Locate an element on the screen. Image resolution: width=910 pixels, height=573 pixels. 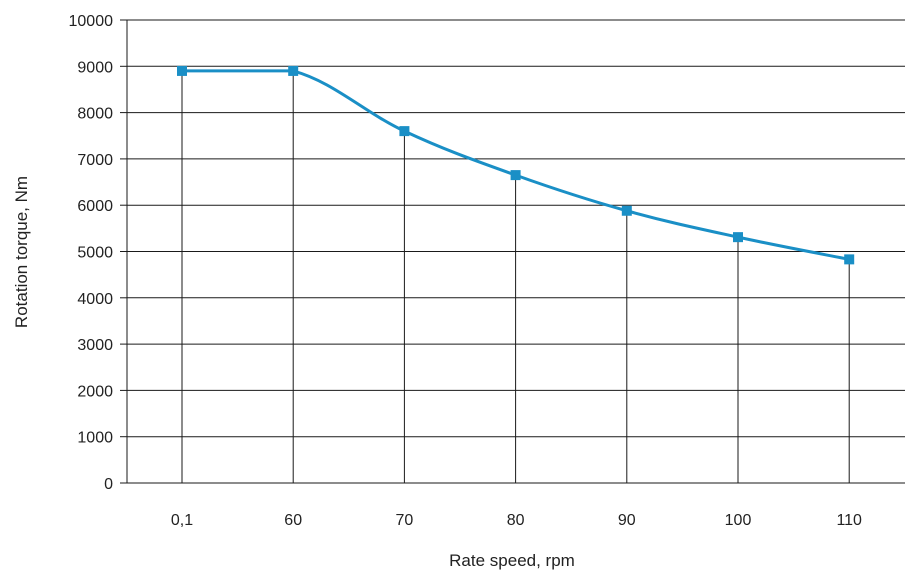
y-tick-label: 5000 is located at coordinates (95, 253).